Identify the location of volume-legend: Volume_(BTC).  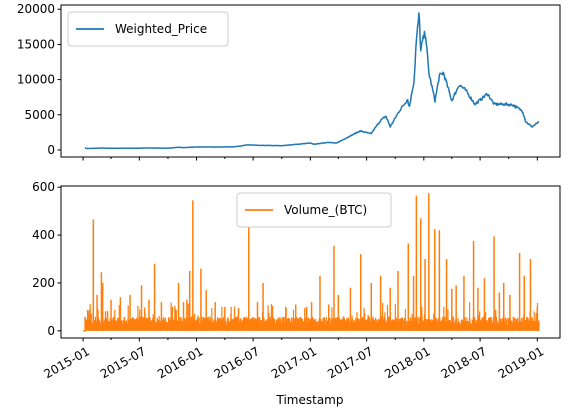
(314, 210).